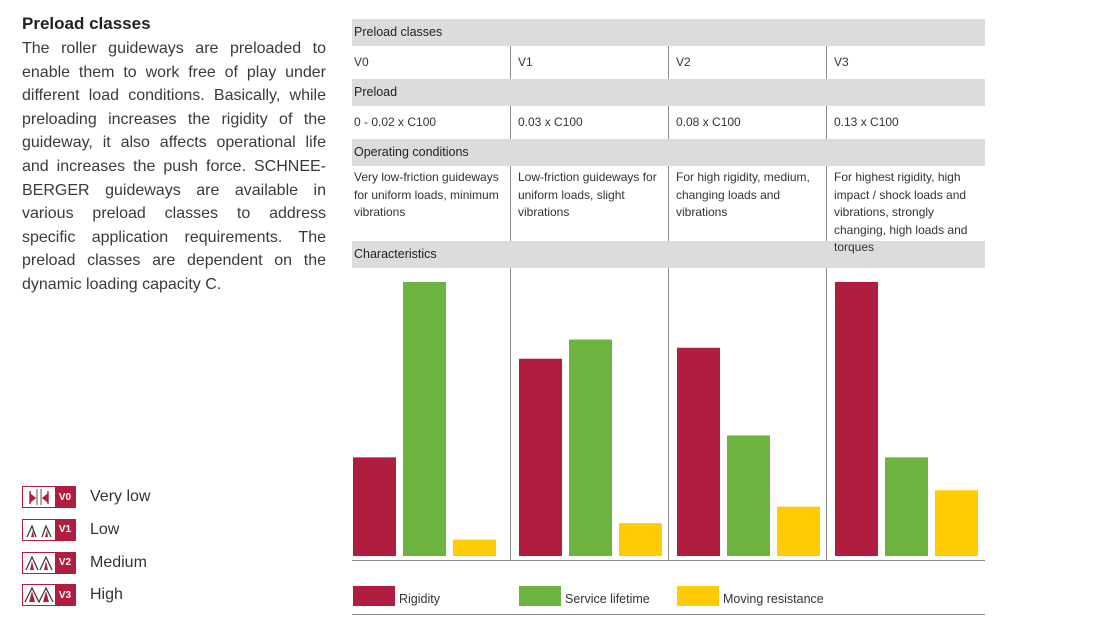  Describe the element at coordinates (65, 595) in the screenshot. I see `class-code: V3` at that location.